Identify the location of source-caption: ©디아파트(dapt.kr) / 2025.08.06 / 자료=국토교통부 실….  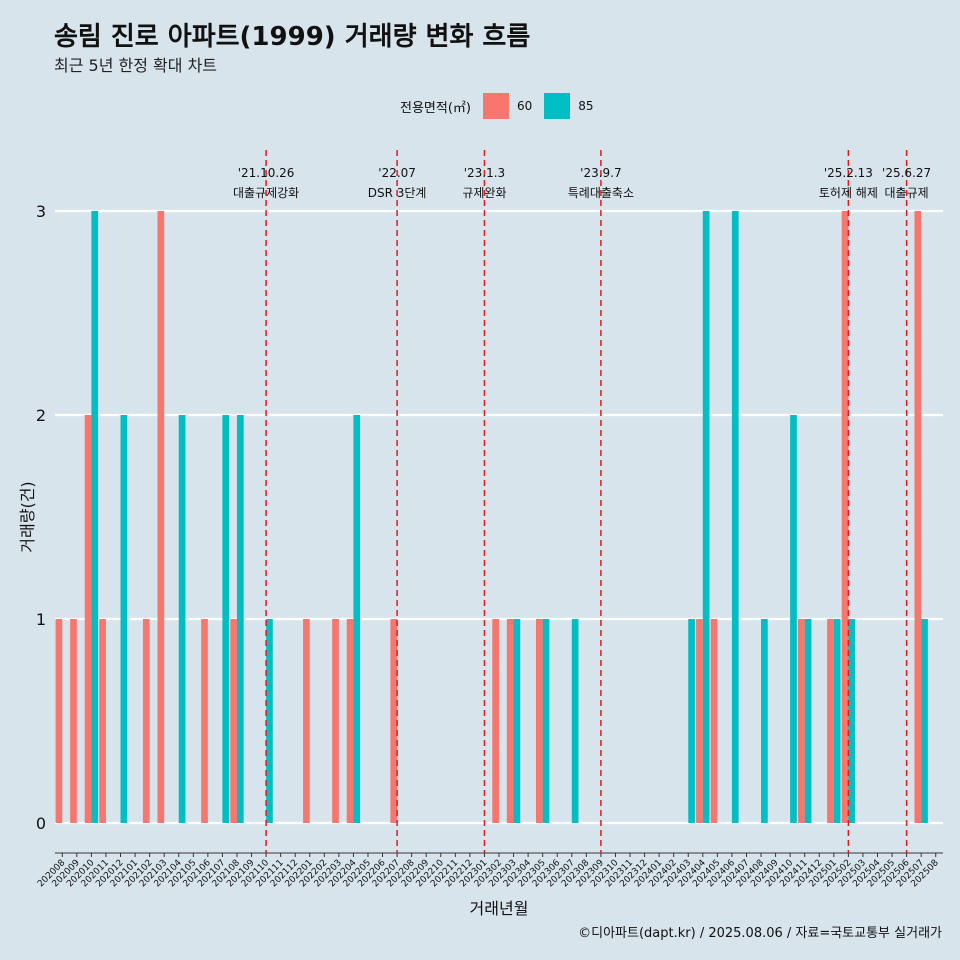
(760, 933).